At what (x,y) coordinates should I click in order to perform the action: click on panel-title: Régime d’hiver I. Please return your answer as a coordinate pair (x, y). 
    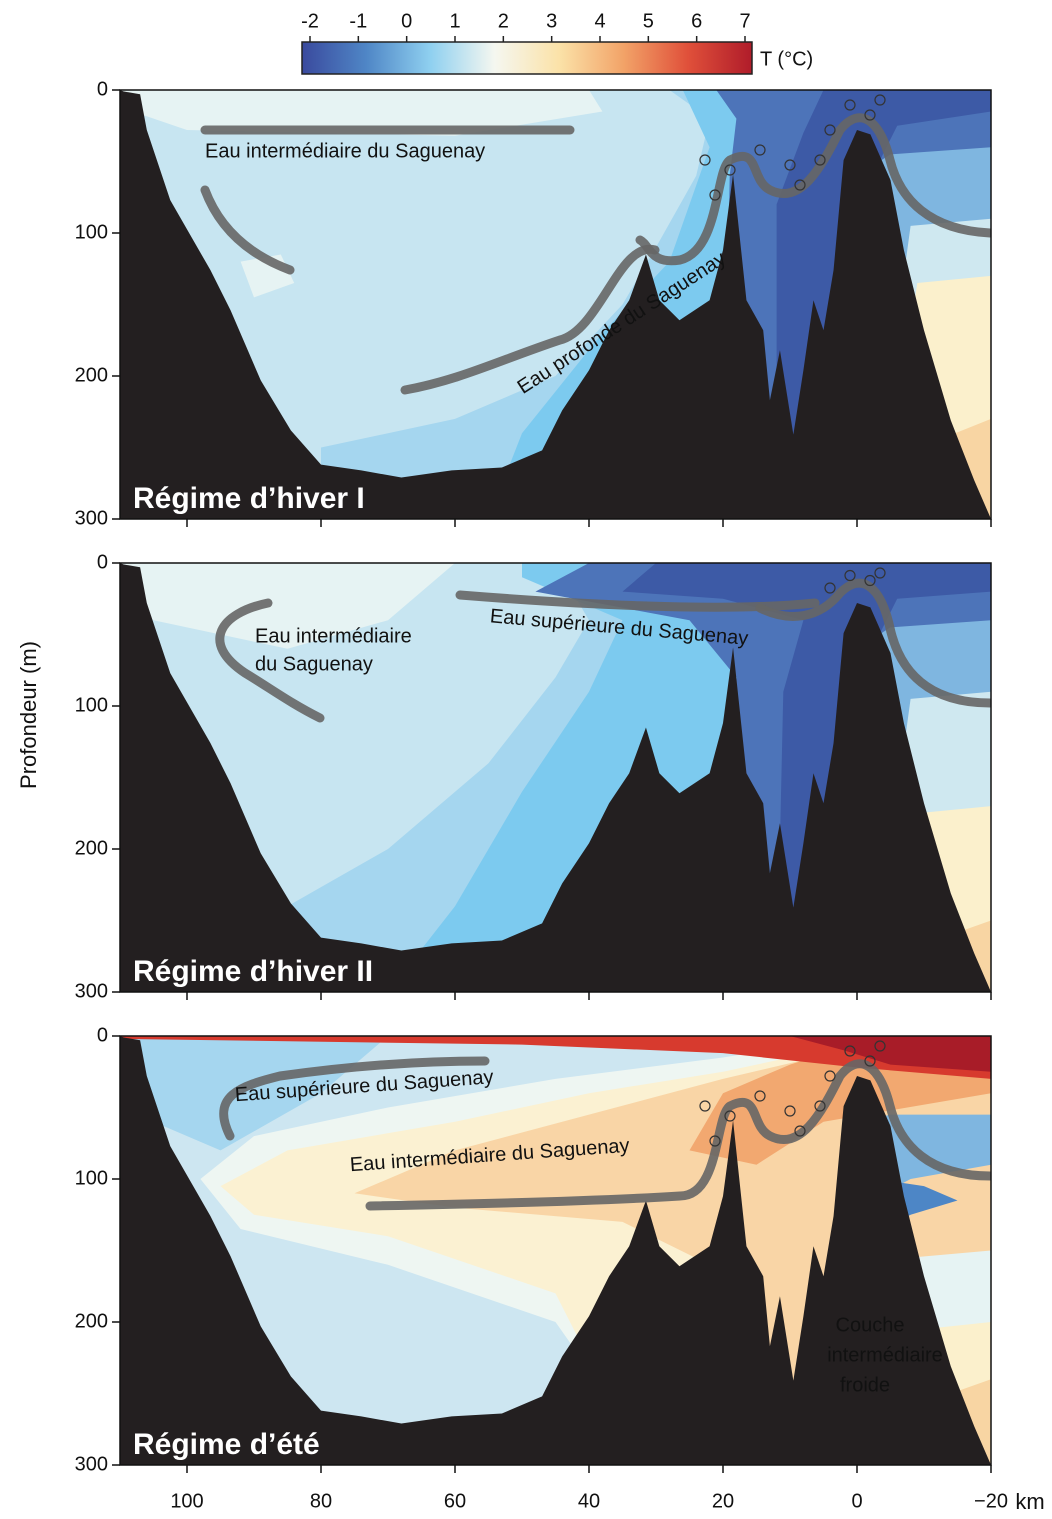
    Looking at the image, I should click on (249, 498).